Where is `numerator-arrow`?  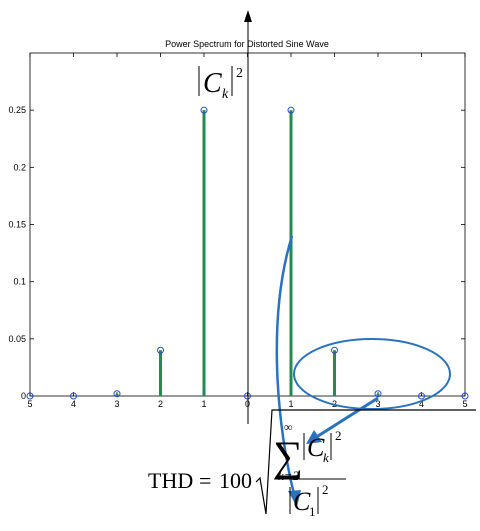 numerator-arrow is located at coordinates (348, 417).